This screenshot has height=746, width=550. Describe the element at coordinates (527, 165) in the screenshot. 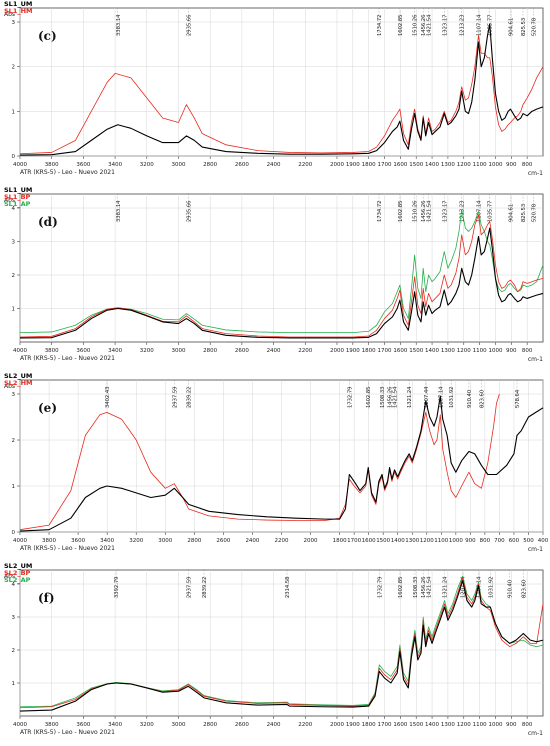

I see `x-tick-label: 800` at that location.